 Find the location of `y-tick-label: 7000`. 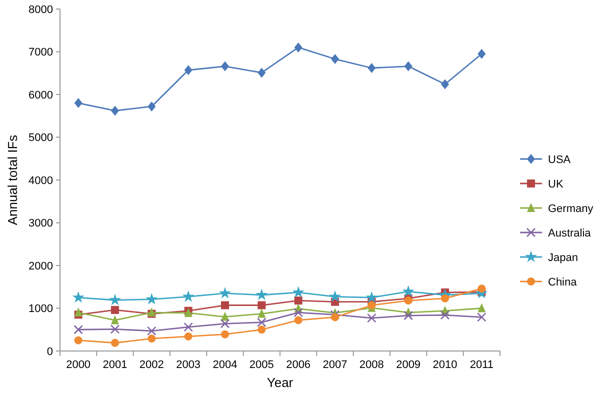

y-tick-label: 7000 is located at coordinates (40, 52).